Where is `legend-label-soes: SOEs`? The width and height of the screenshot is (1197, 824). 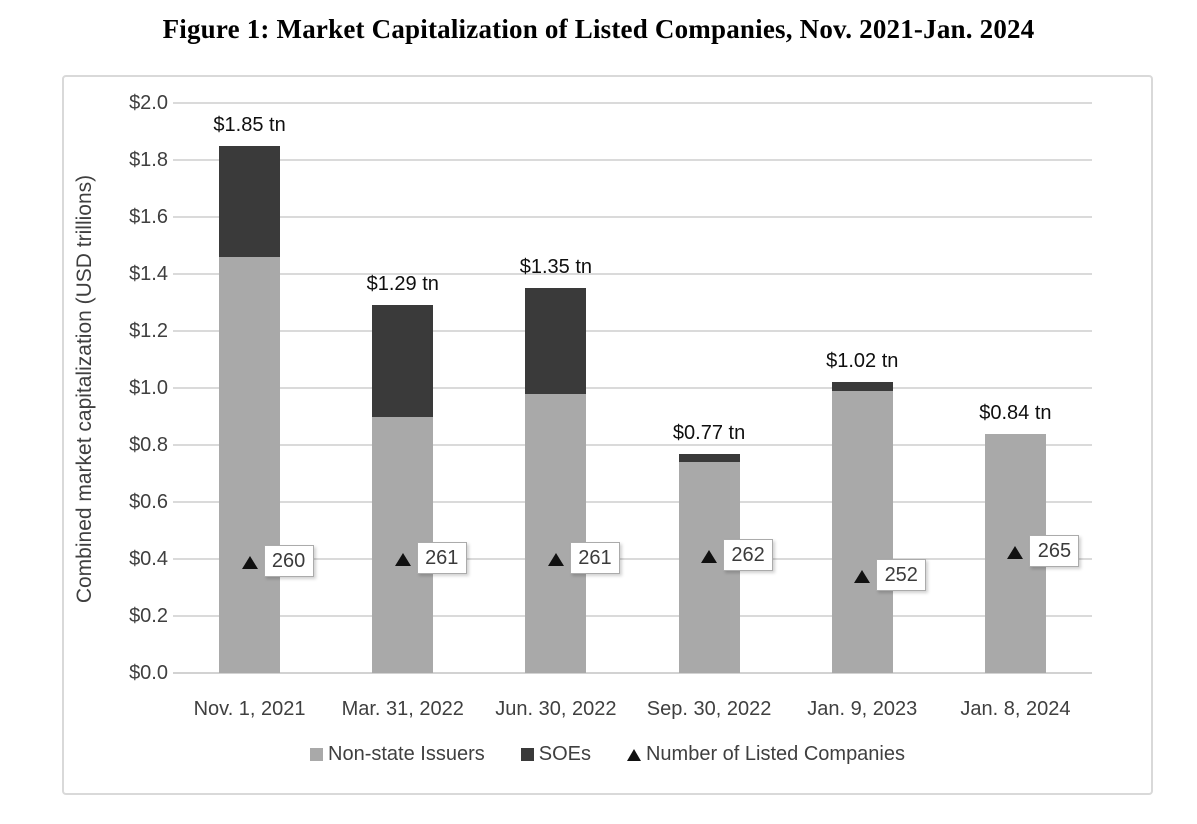 legend-label-soes: SOEs is located at coordinates (564, 754).